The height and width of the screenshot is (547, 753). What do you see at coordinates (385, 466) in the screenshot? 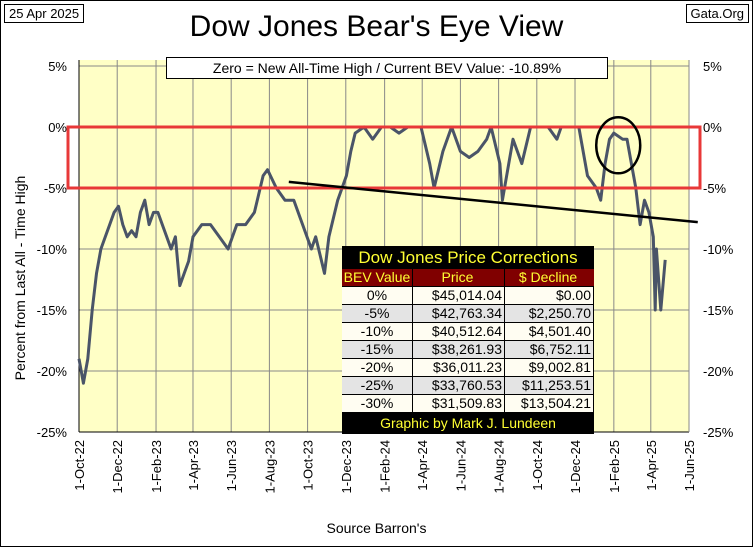
I see `x-tick-label: 1-Feb-24` at bounding box center [385, 466].